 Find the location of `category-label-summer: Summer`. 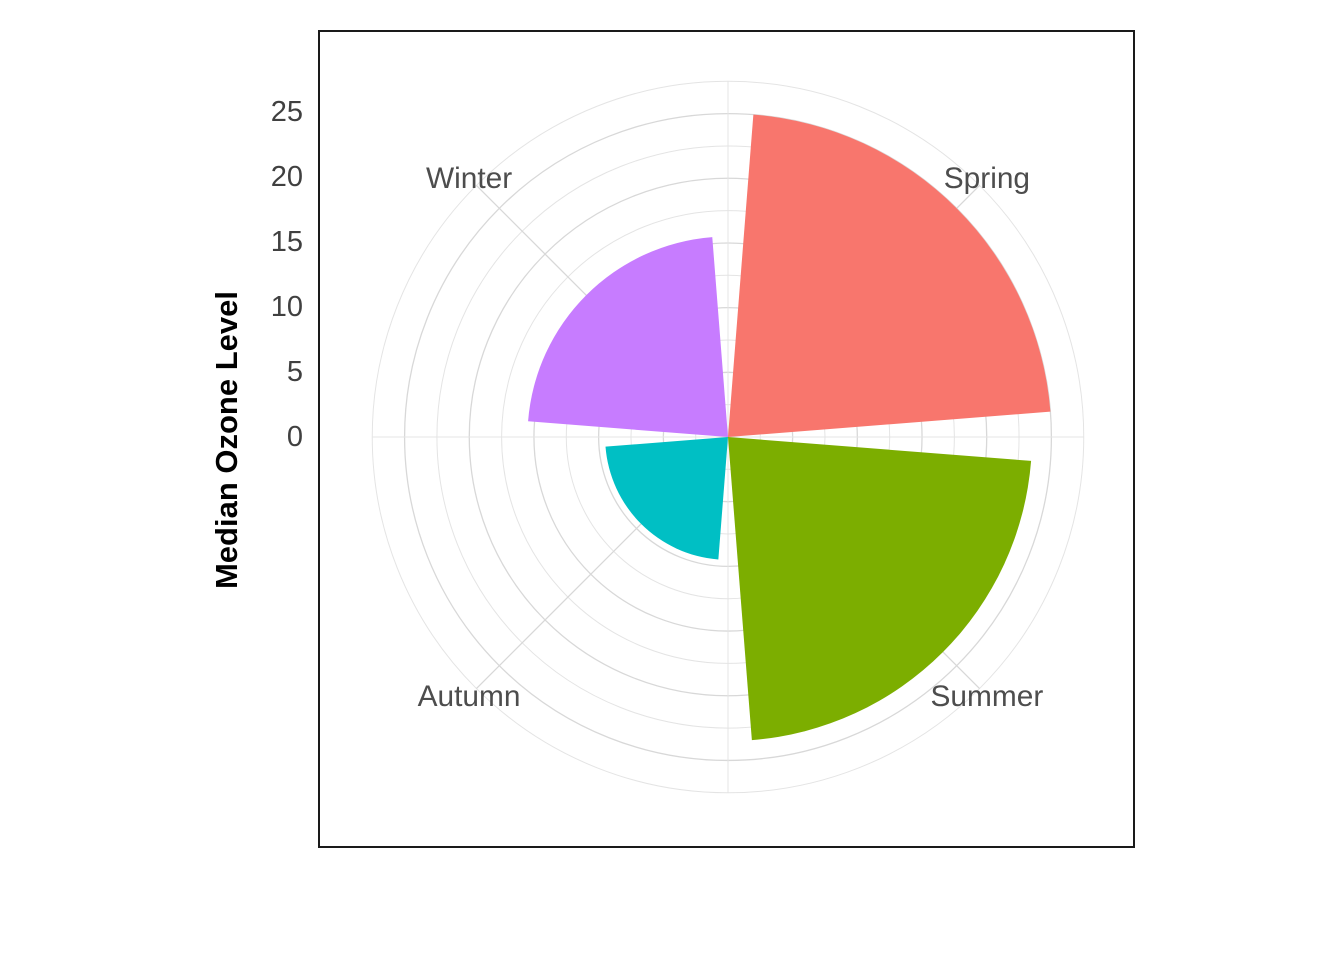

category-label-summer: Summer is located at coordinates (987, 696).